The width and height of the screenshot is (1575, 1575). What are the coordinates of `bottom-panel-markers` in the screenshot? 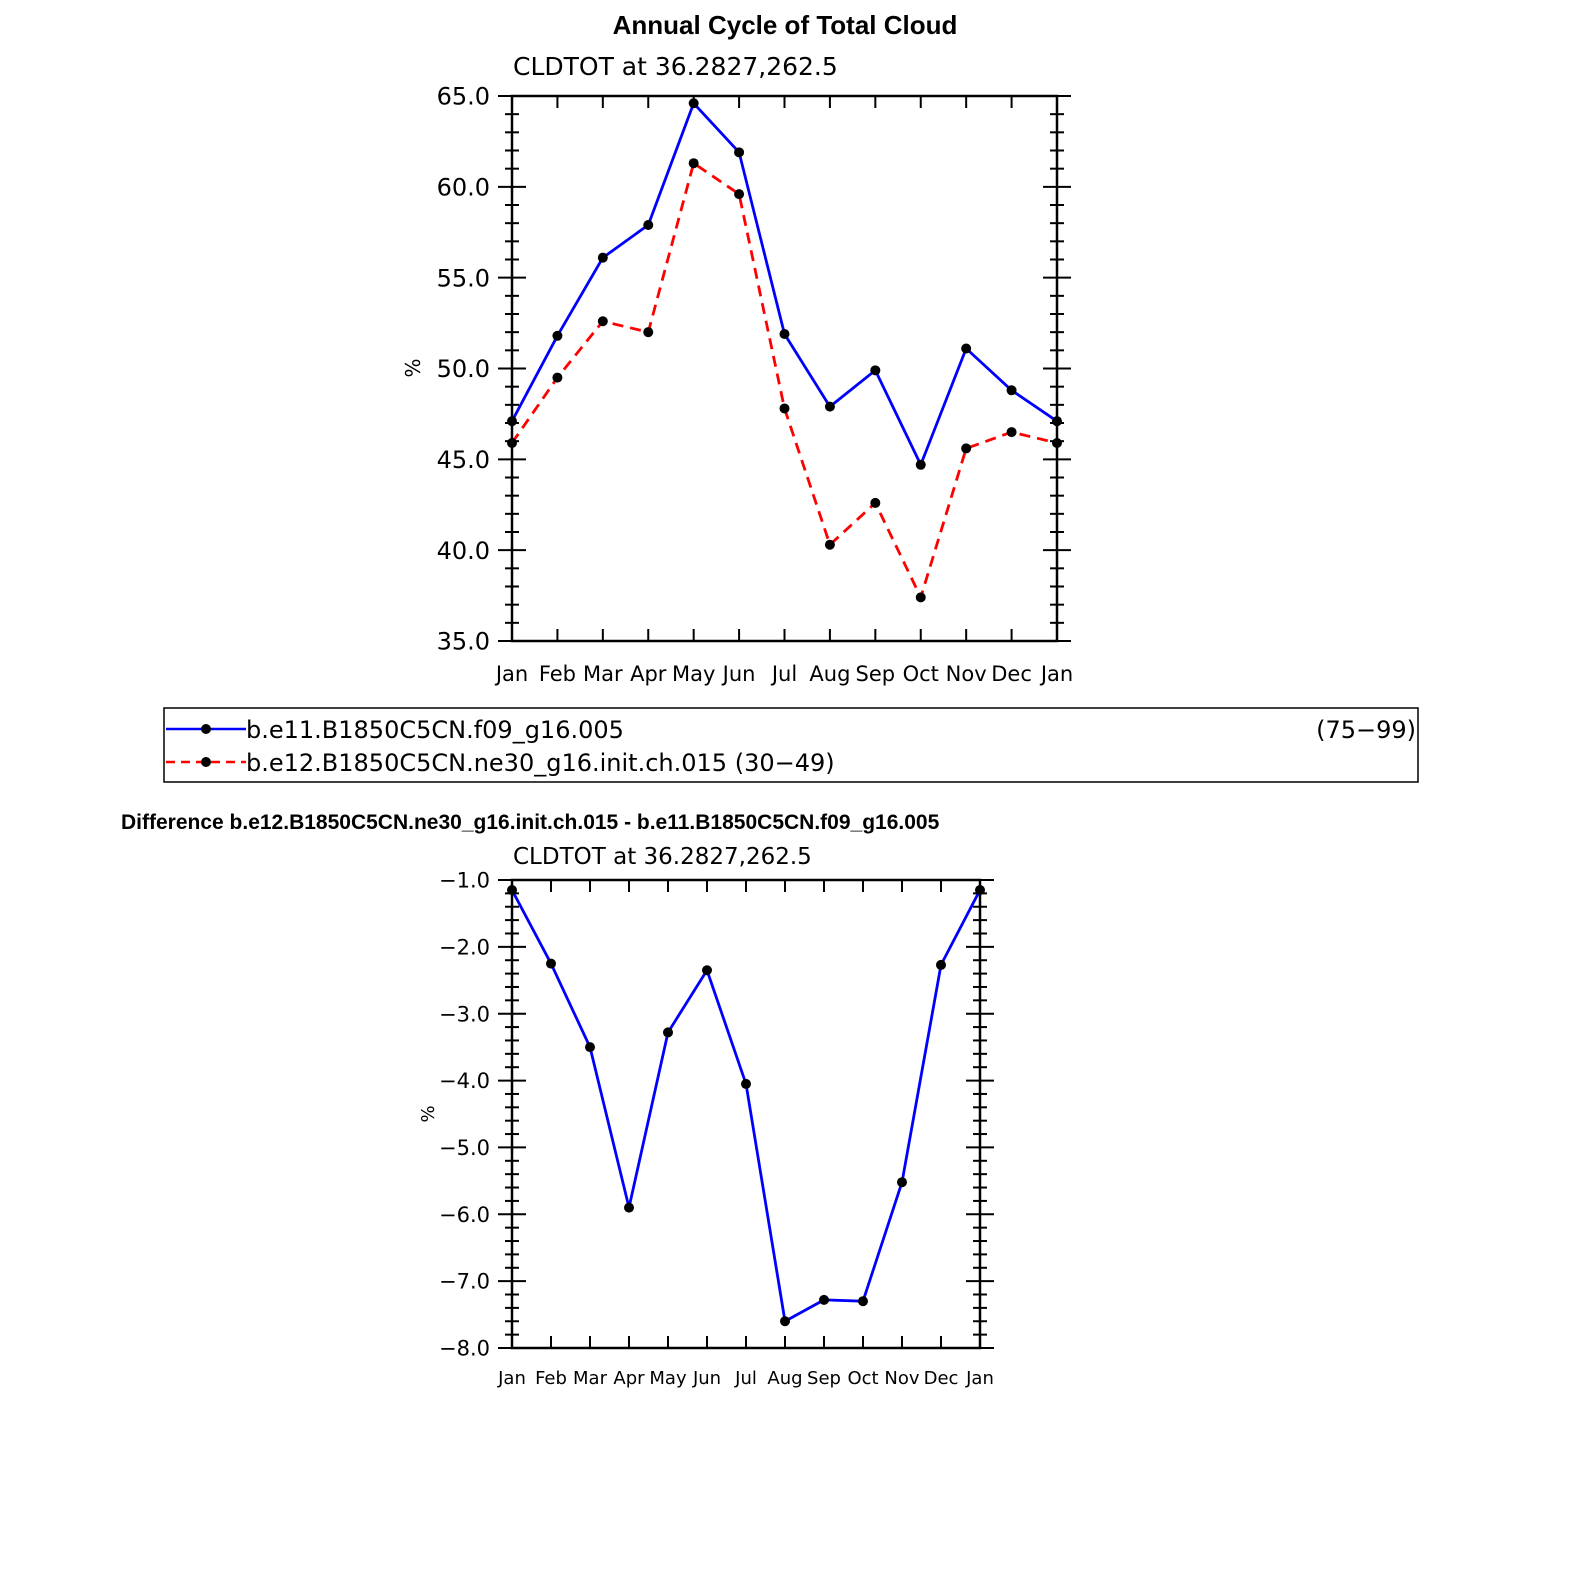 It's located at (746, 1106).